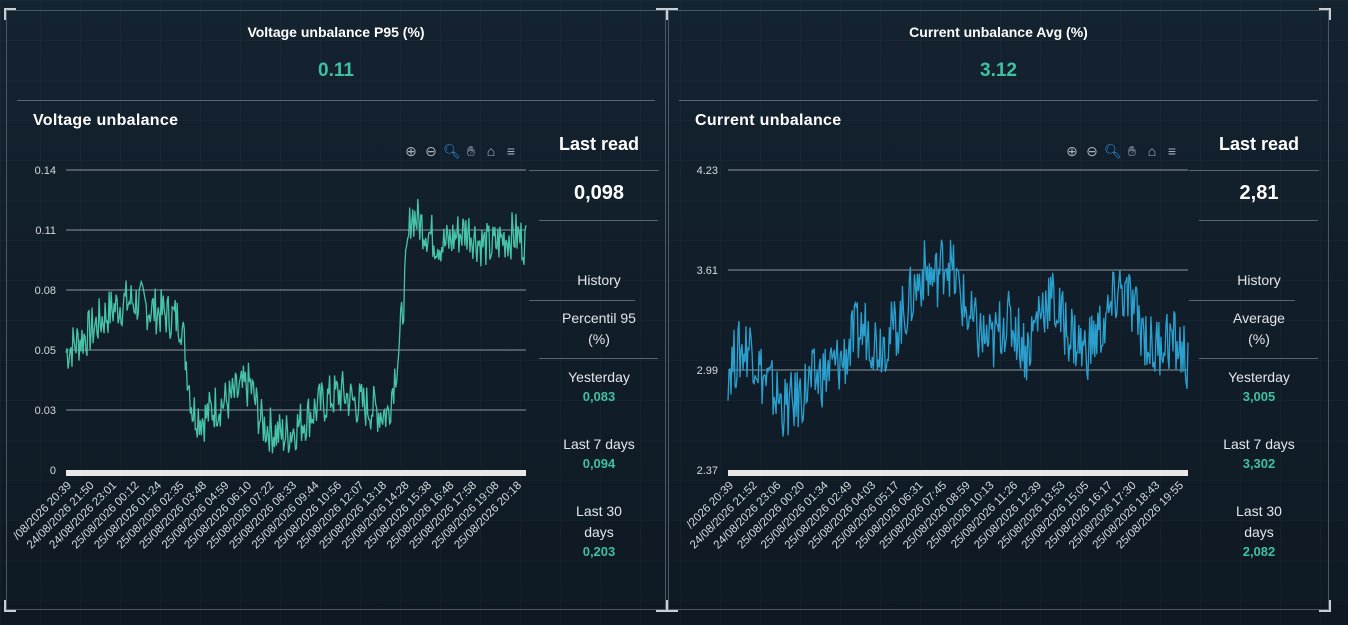 The width and height of the screenshot is (1348, 625). I want to click on y-tick-label: 4.23, so click(707, 171).